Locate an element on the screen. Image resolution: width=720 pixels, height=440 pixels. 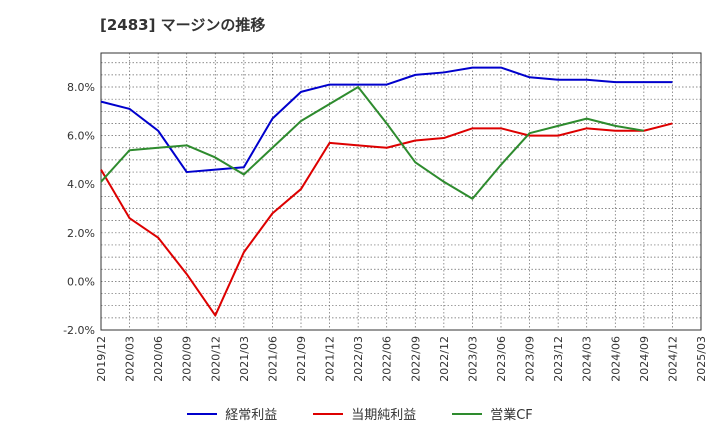
chart-title: [2483] マージンの推移 is located at coordinates (183, 25).